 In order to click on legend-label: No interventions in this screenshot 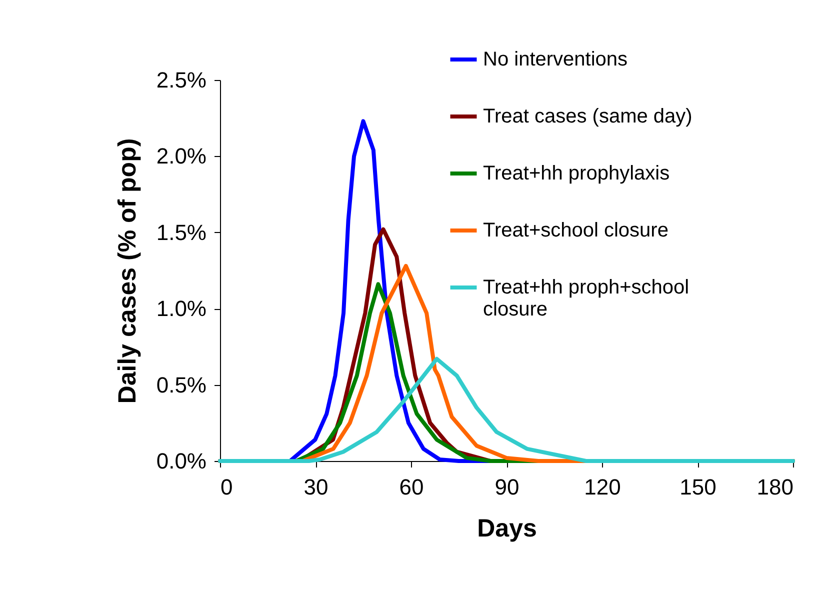, I will do `click(555, 59)`.